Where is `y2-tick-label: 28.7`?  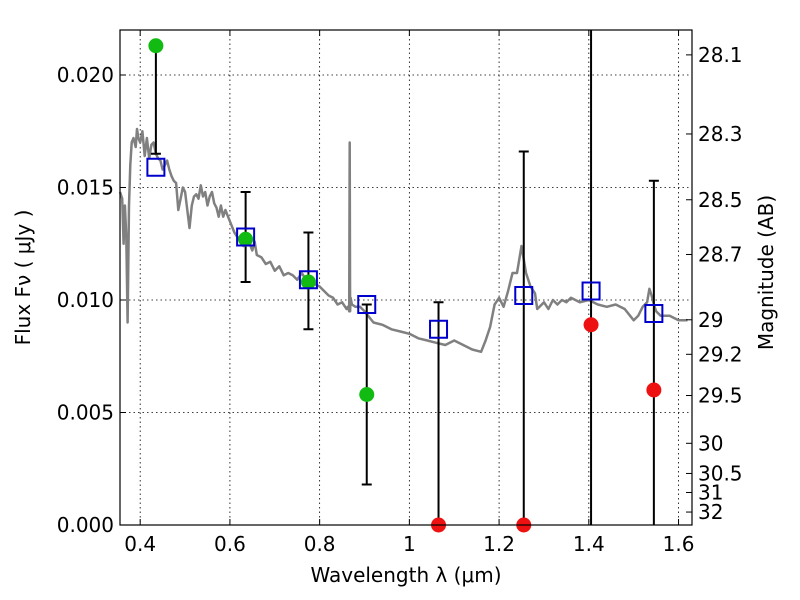 y2-tick-label: 28.7 is located at coordinates (720, 254).